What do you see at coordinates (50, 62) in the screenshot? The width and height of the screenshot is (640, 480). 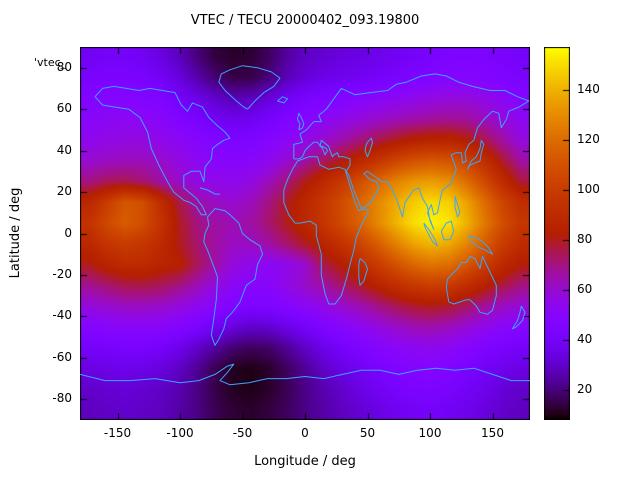 I see `key-label: 'vtec_` at bounding box center [50, 62].